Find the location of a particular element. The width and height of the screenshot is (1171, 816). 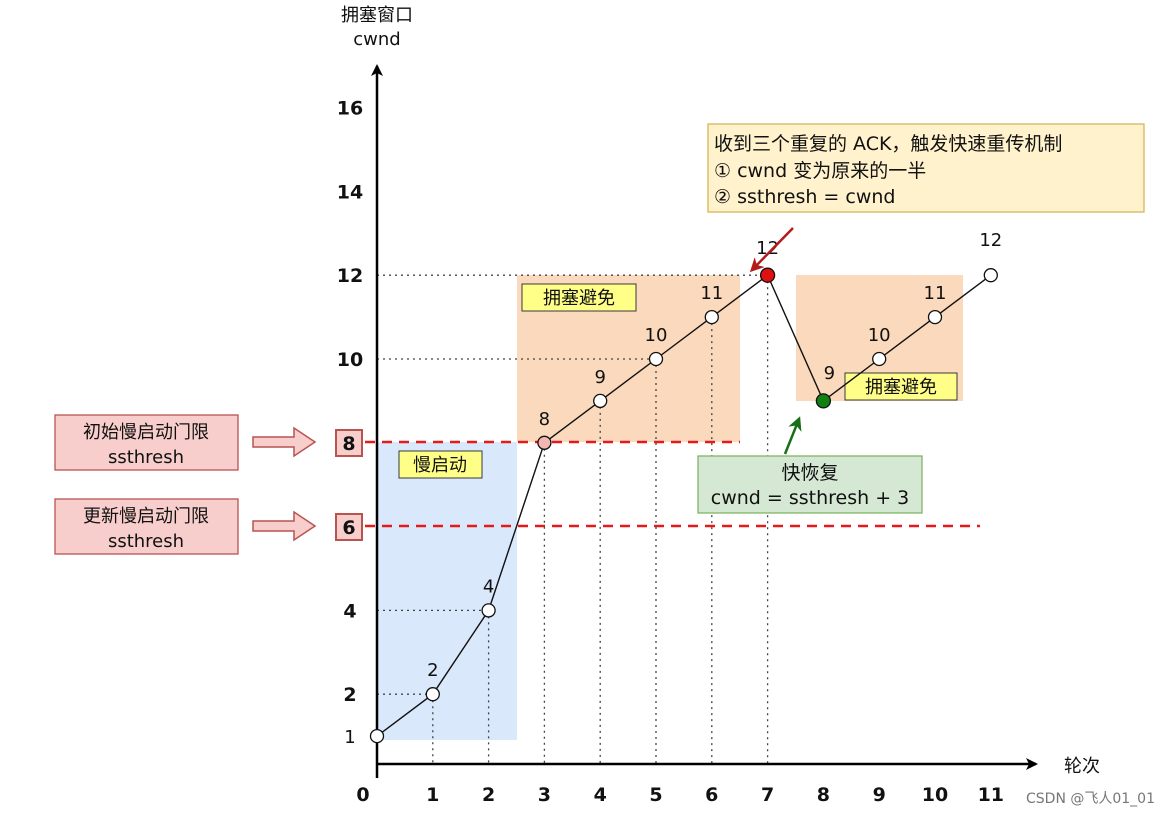

x-tick-label: 9 is located at coordinates (879, 795).